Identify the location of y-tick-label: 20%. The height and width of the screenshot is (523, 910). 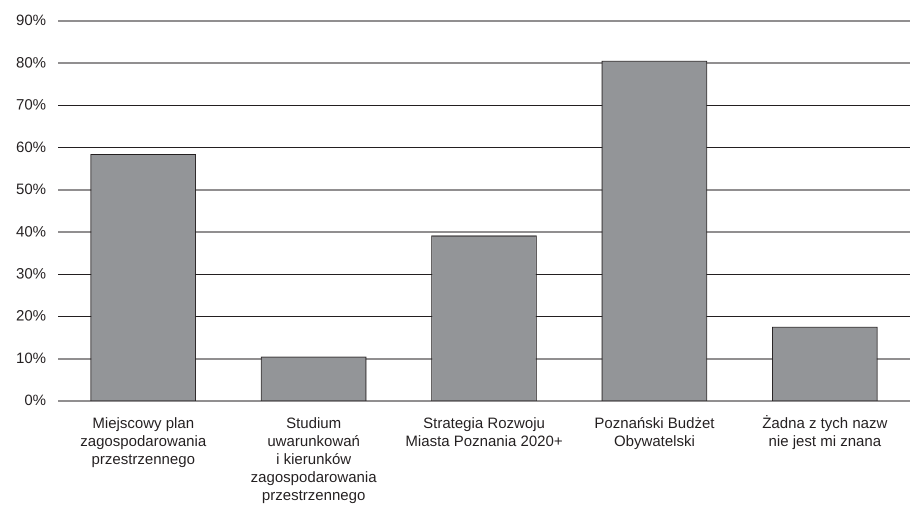
(31, 316).